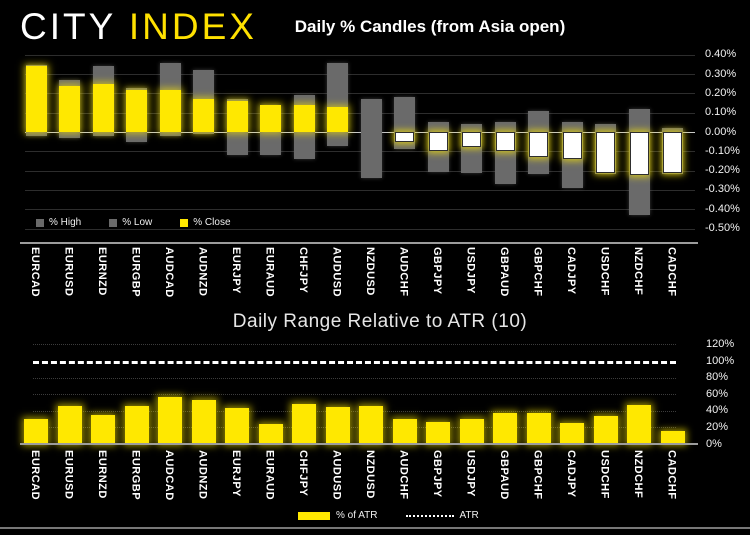 This screenshot has height=535, width=750. What do you see at coordinates (375, 528) in the screenshot?
I see `window-bottom-edge` at bounding box center [375, 528].